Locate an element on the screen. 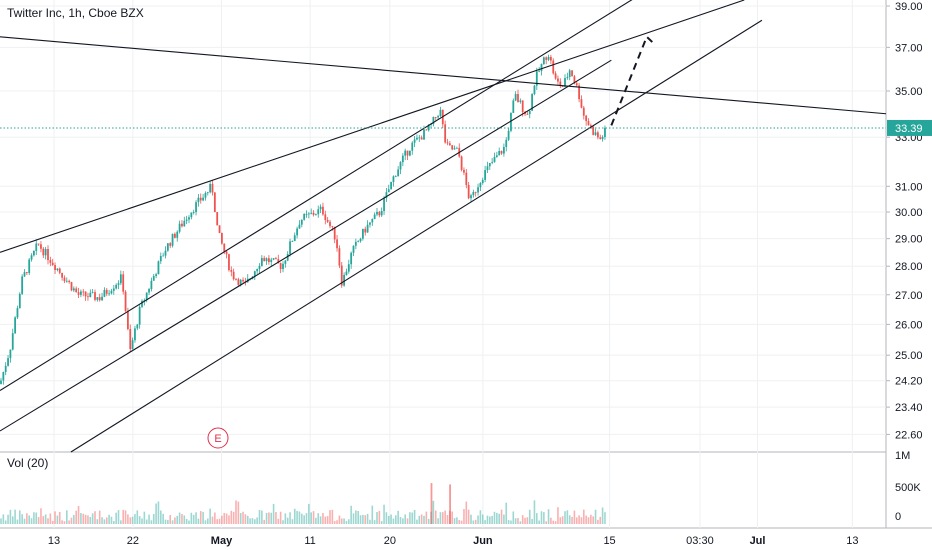 The image size is (932, 550). x-tick-label: Jul is located at coordinates (758, 541).